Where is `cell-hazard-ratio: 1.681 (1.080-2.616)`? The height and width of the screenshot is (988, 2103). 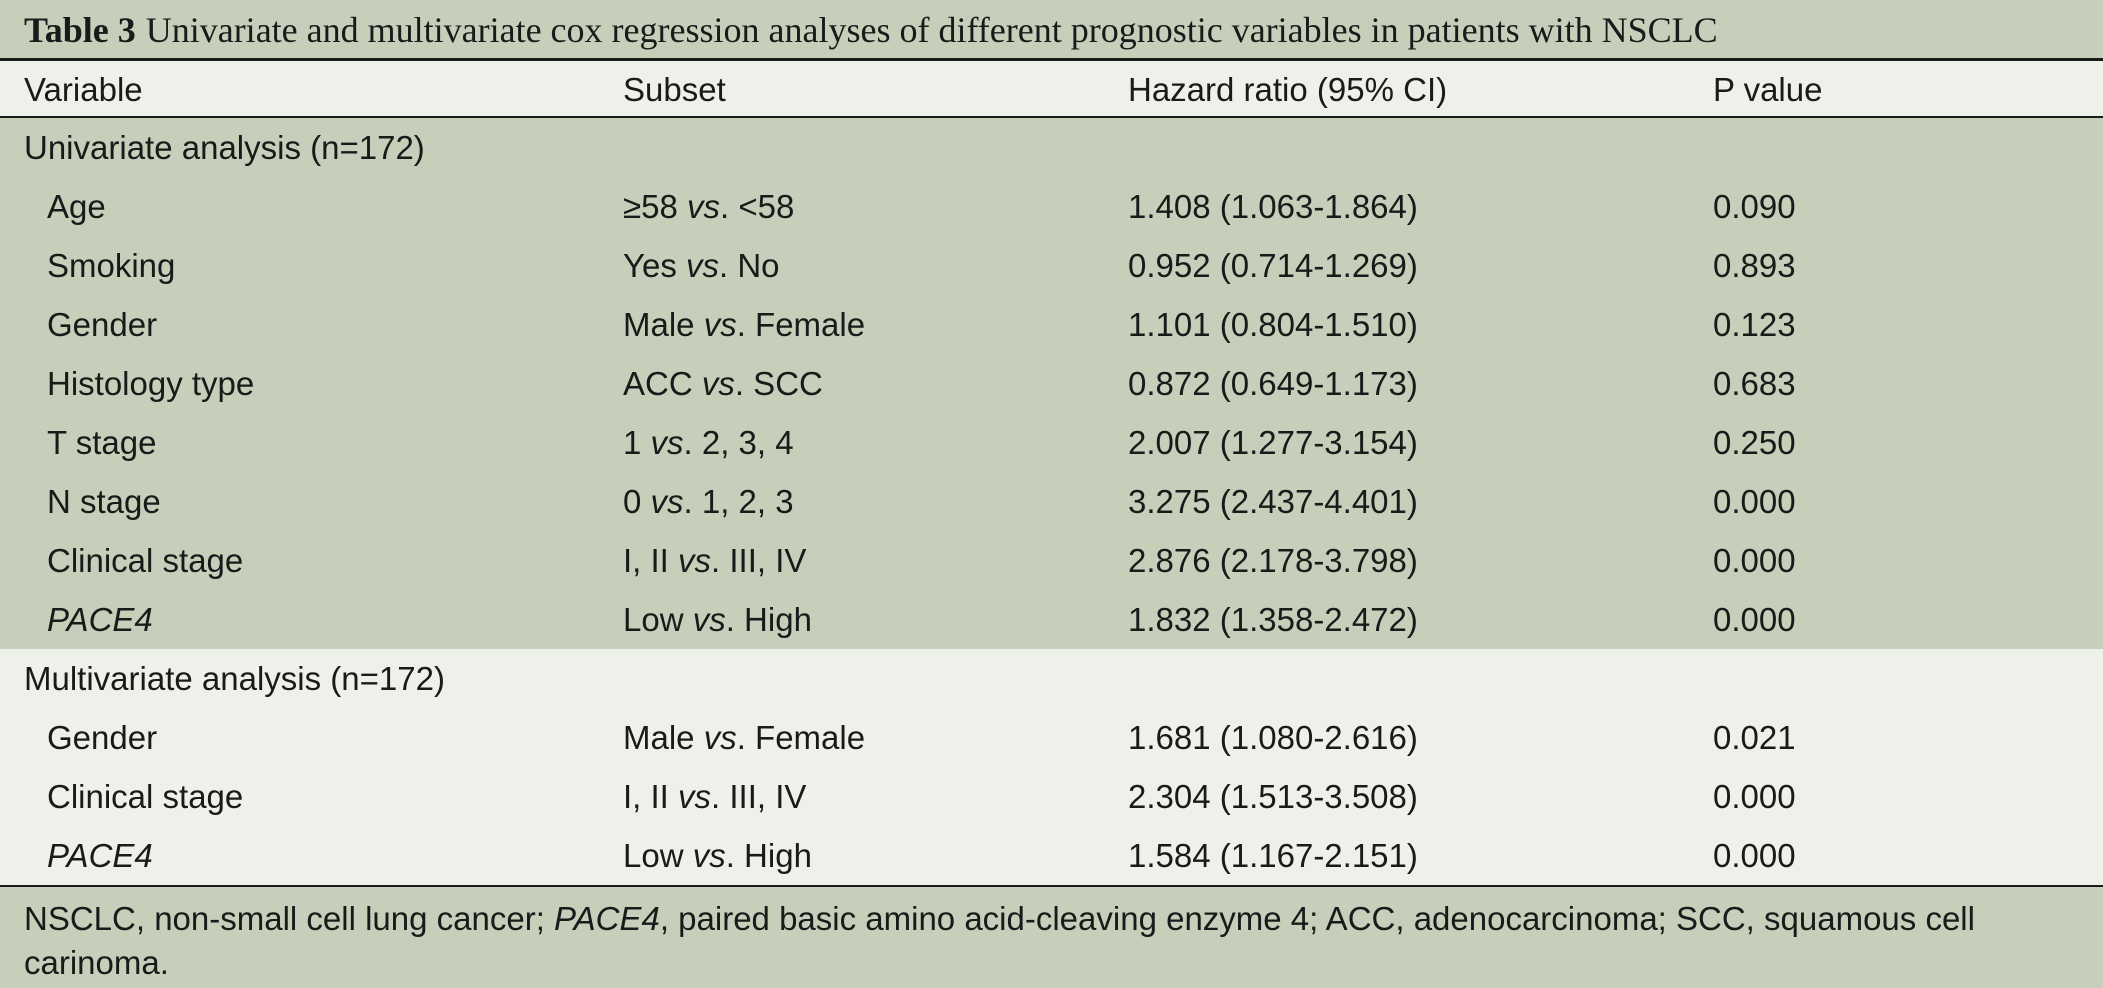 cell-hazard-ratio: 1.681 (1.080-2.616) is located at coordinates (1273, 737).